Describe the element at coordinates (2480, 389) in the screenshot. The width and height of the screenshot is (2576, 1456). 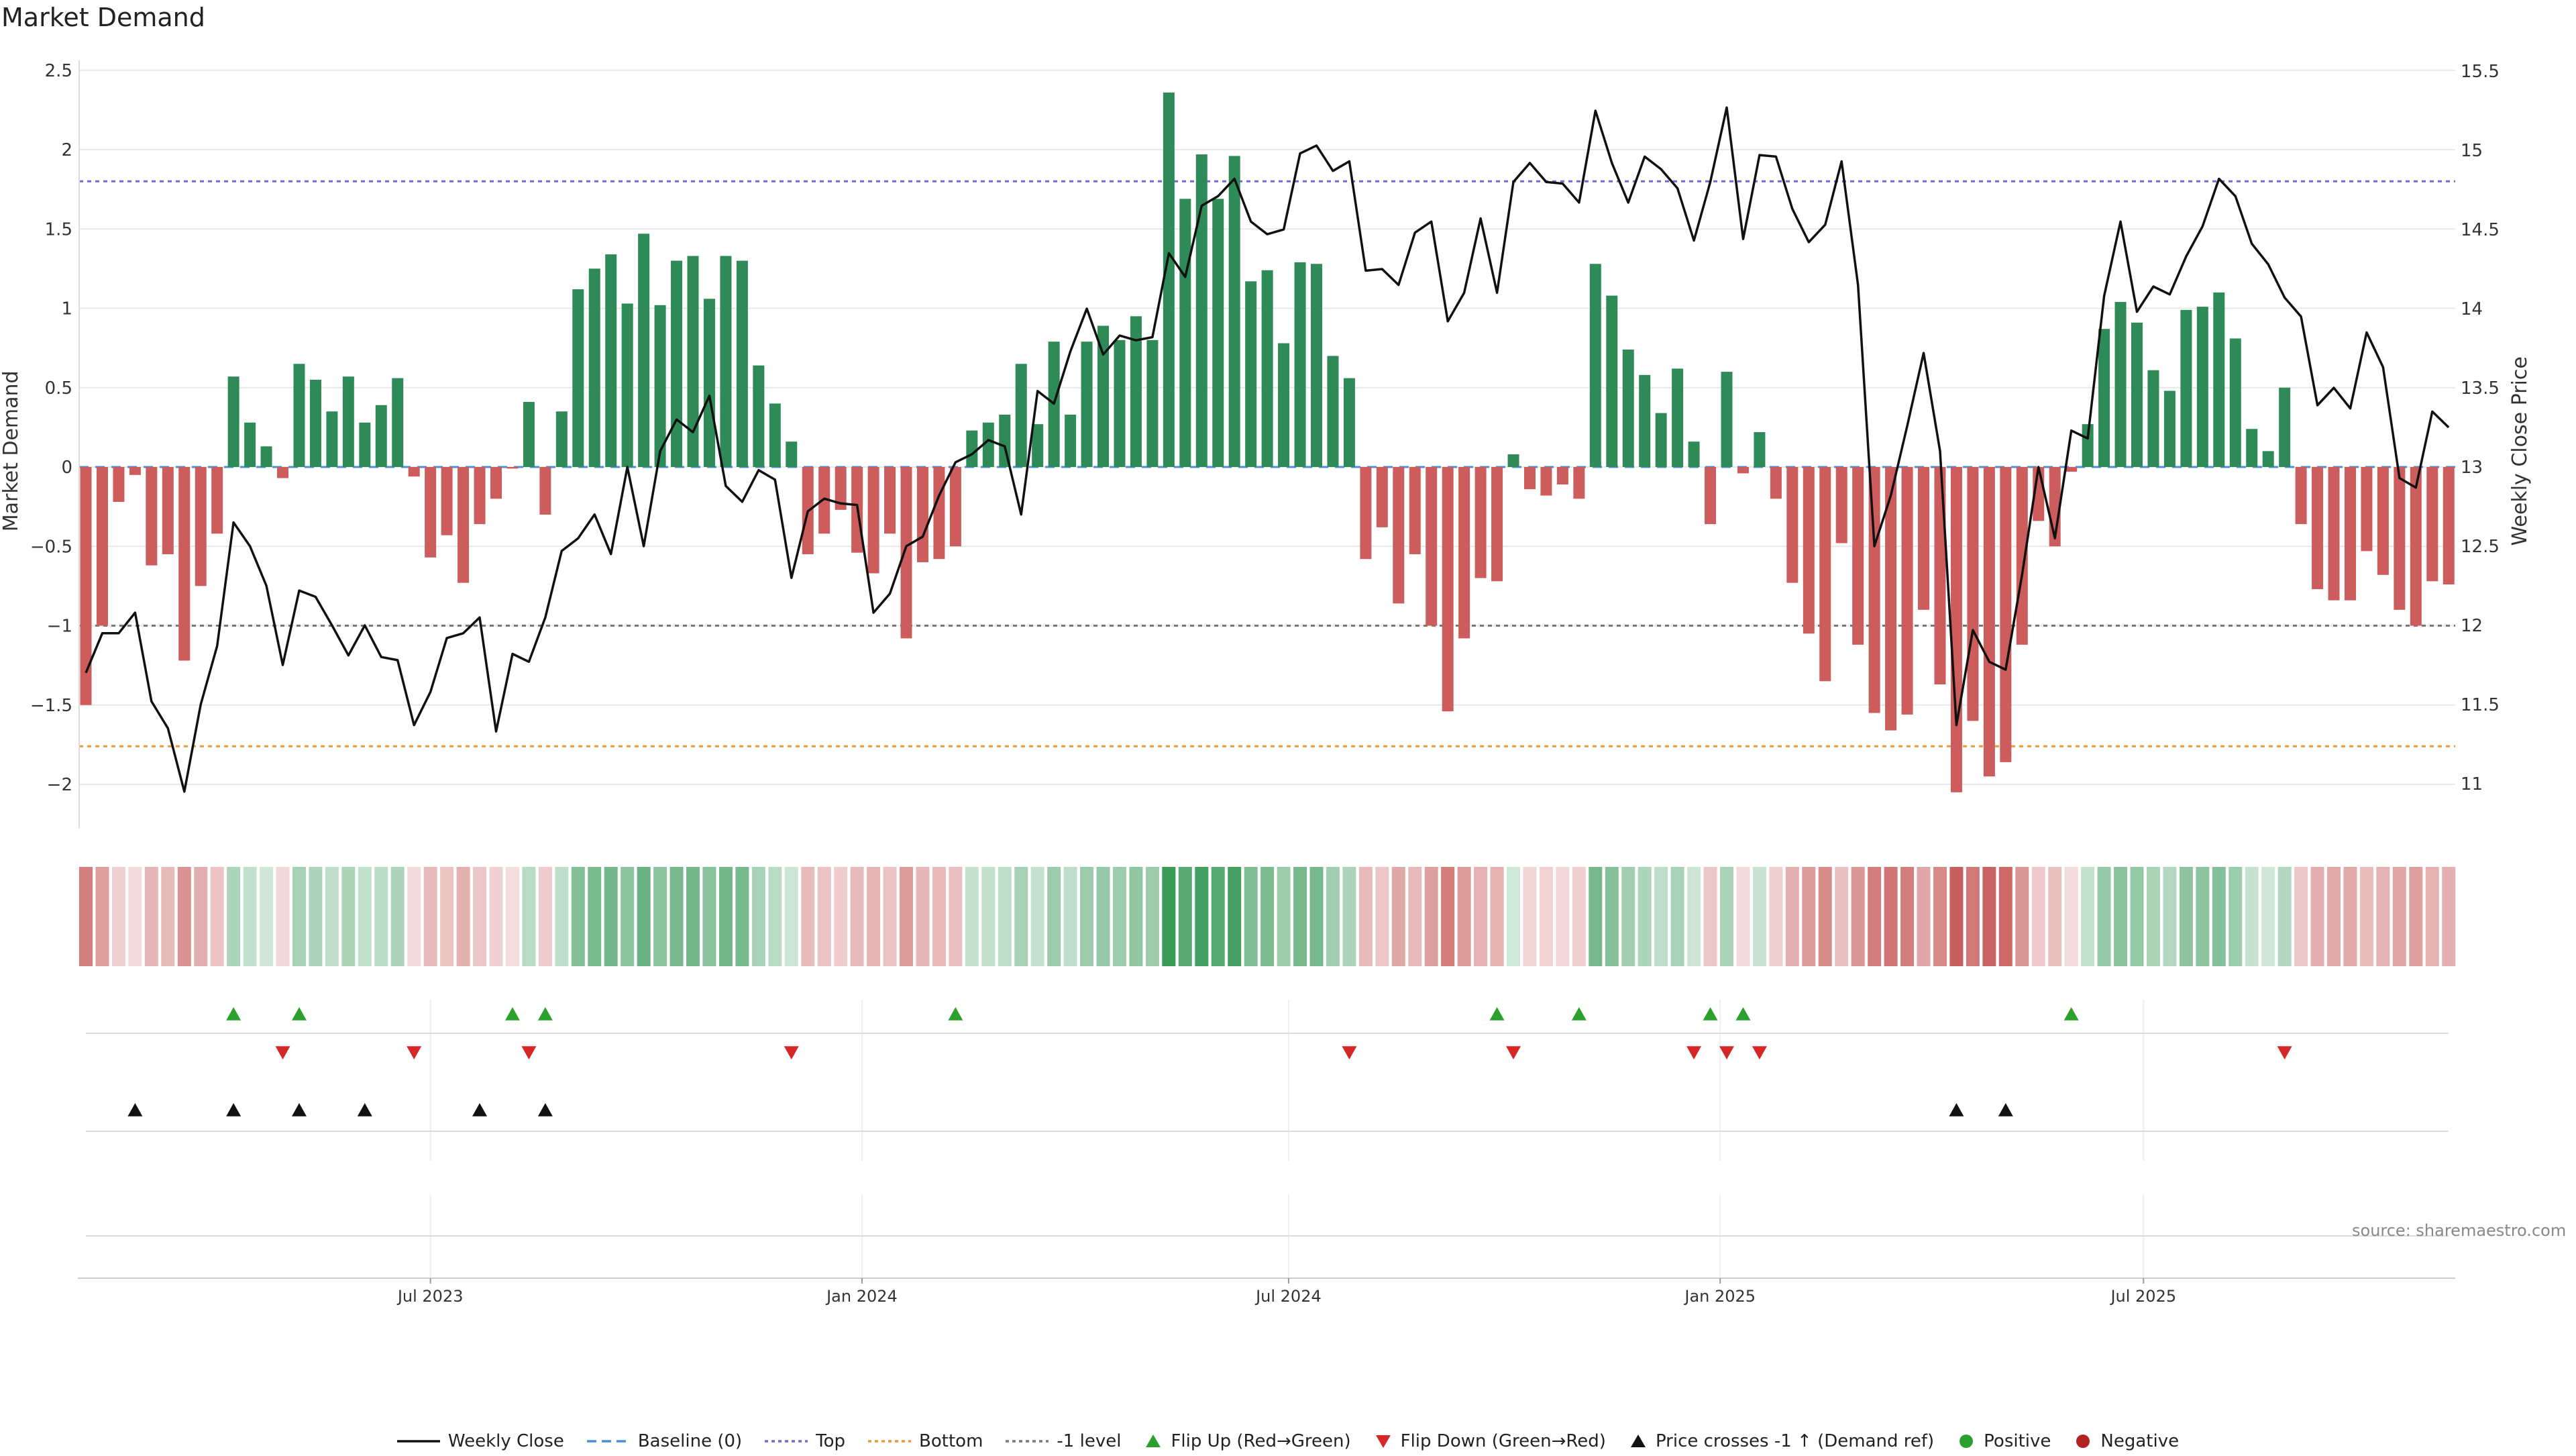
I see `y2-tick-label: 13.5` at that location.